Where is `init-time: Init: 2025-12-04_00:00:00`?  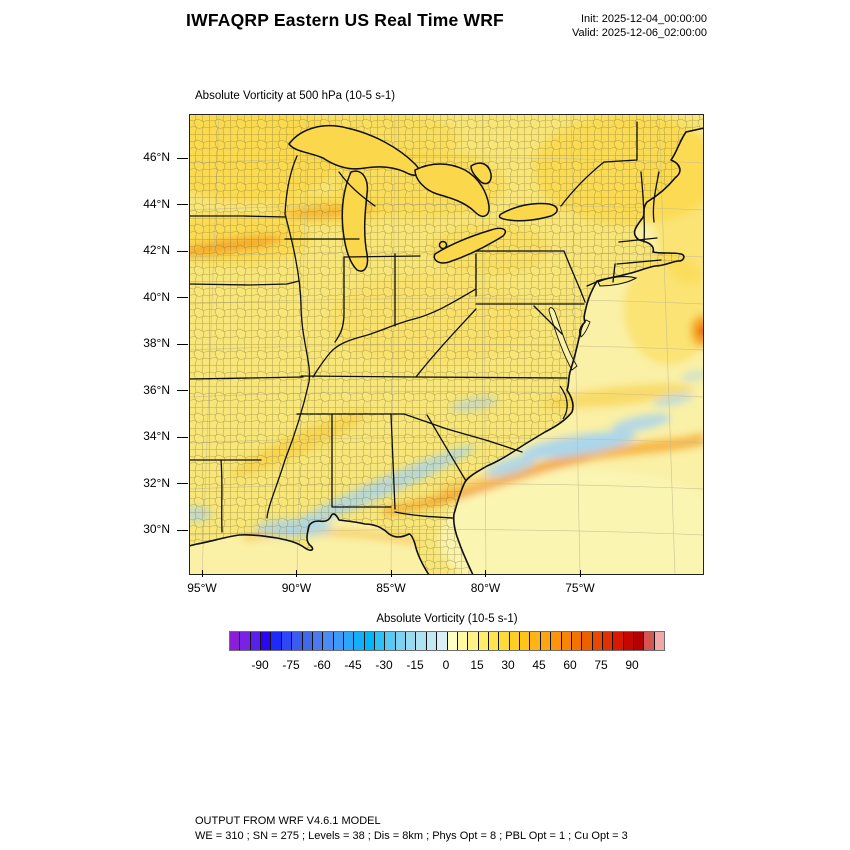 init-time: Init: 2025-12-04_00:00:00 is located at coordinates (644, 19).